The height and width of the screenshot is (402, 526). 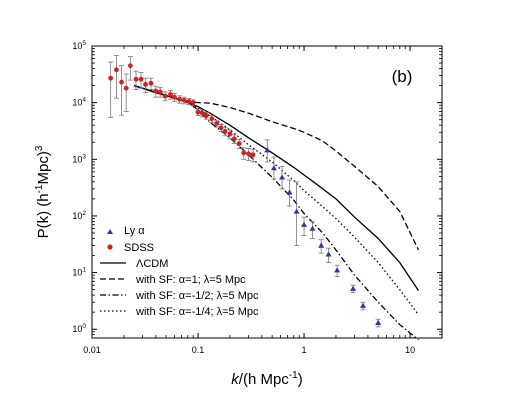 I want to click on y-tick-label: 10³, so click(x=79, y=158).